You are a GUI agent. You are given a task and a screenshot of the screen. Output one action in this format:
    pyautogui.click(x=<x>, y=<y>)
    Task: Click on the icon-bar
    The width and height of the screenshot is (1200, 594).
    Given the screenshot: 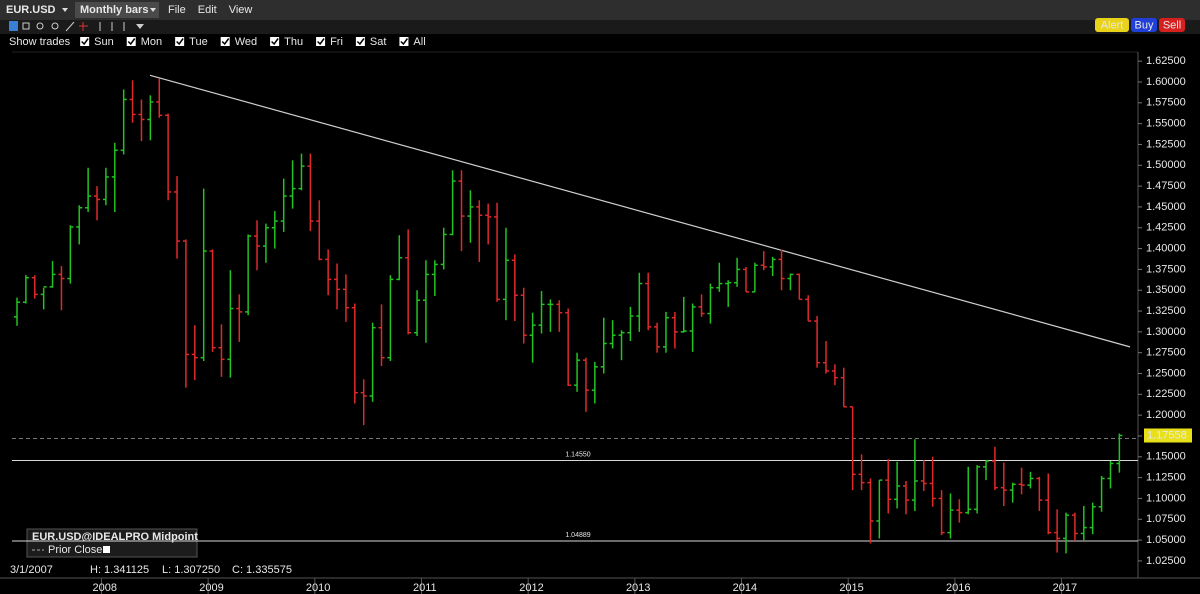 What is the action you would take?
    pyautogui.click(x=600, y=27)
    